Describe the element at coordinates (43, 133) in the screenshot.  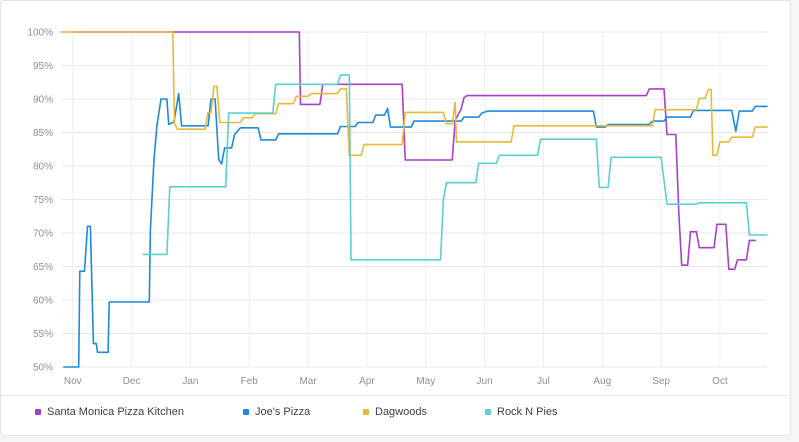
I see `y-tick-label: 85%` at that location.